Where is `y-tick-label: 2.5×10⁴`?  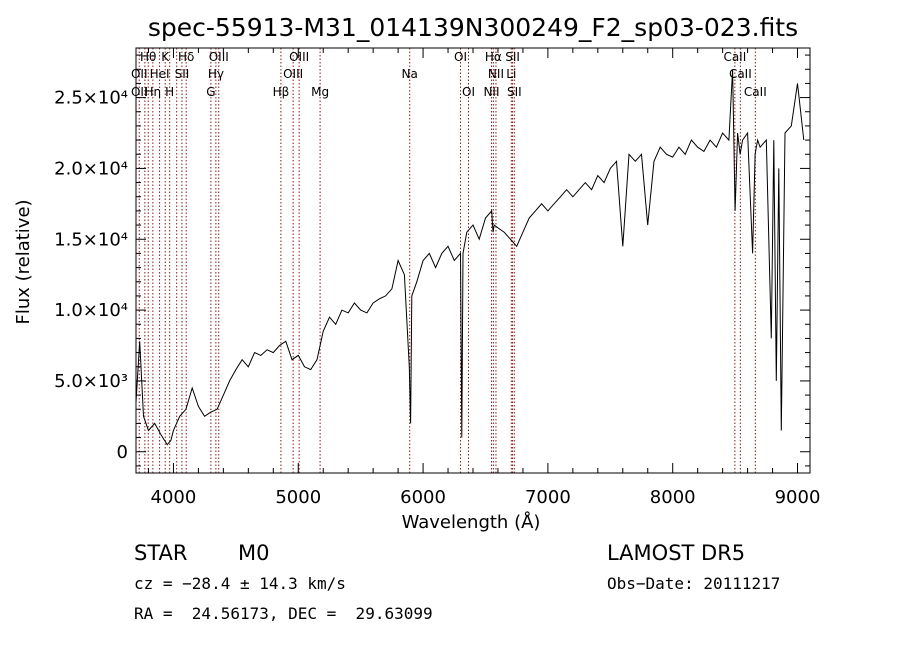 y-tick-label: 2.5×10⁴ is located at coordinates (91, 98).